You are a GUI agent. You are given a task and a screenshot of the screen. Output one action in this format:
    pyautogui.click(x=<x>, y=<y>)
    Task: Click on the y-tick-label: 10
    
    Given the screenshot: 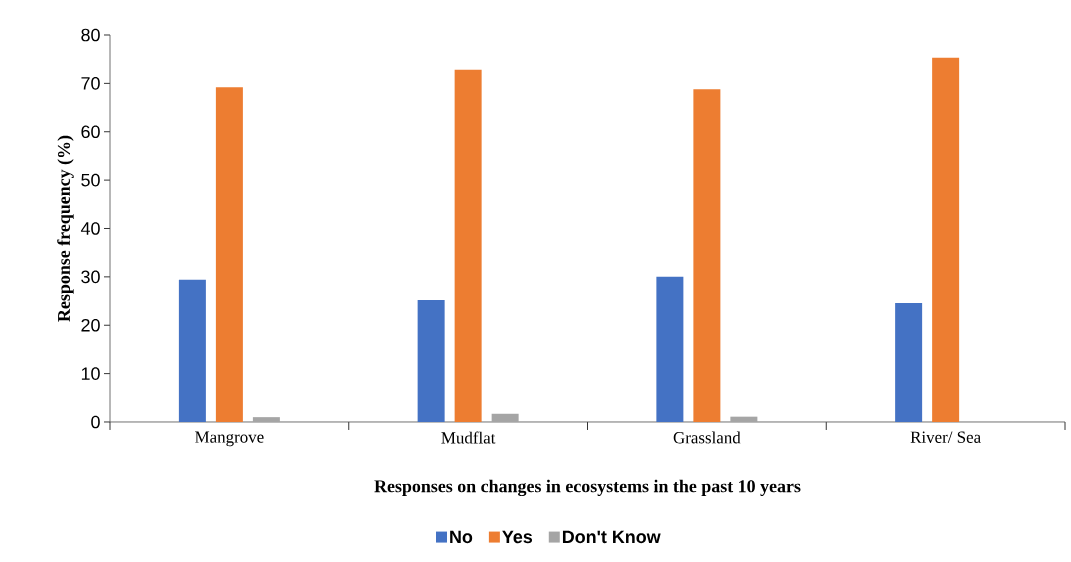 What is the action you would take?
    pyautogui.click(x=90, y=373)
    